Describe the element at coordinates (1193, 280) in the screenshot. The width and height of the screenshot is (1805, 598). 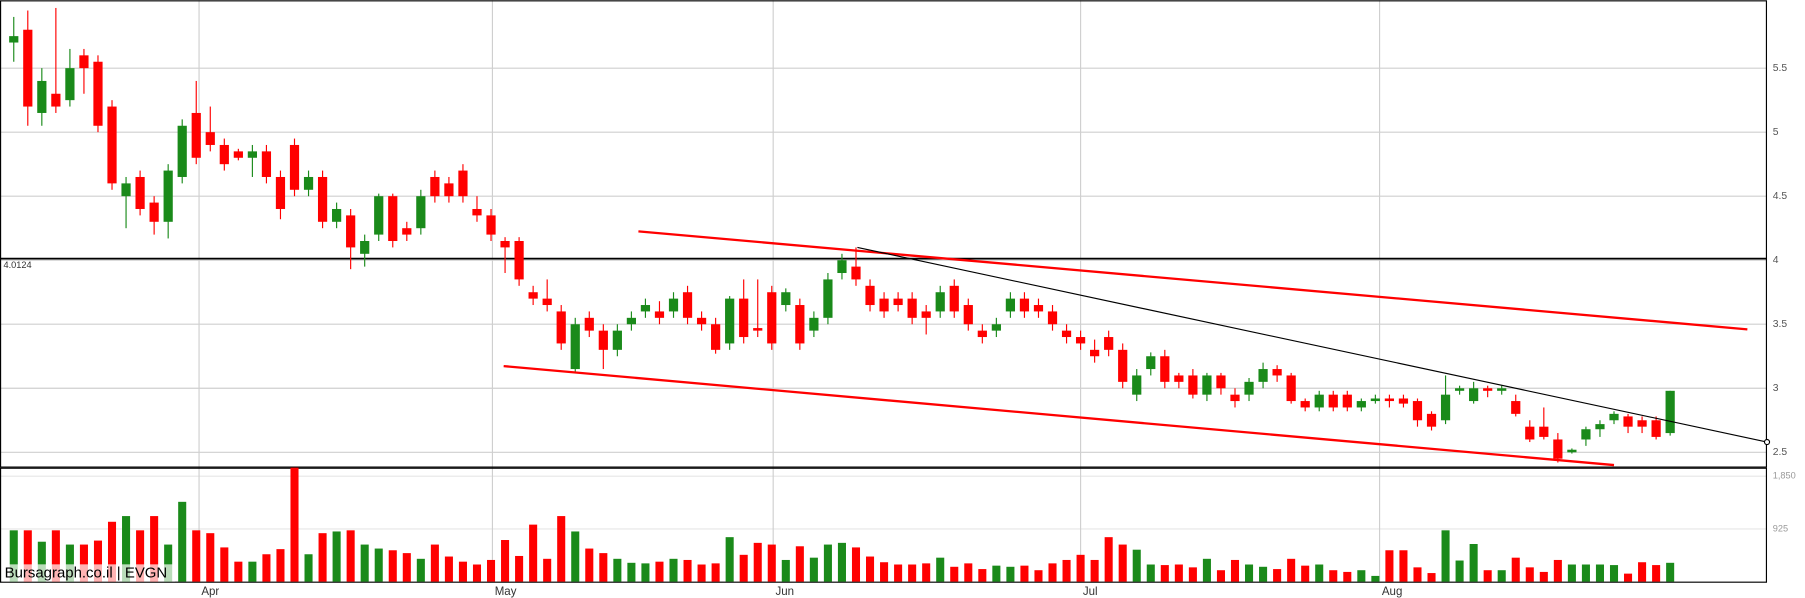
I see `trendline` at that location.